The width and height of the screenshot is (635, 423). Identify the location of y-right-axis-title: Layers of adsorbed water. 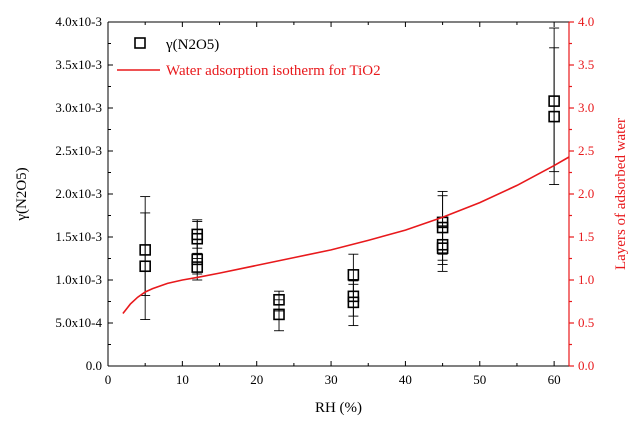
(621, 194).